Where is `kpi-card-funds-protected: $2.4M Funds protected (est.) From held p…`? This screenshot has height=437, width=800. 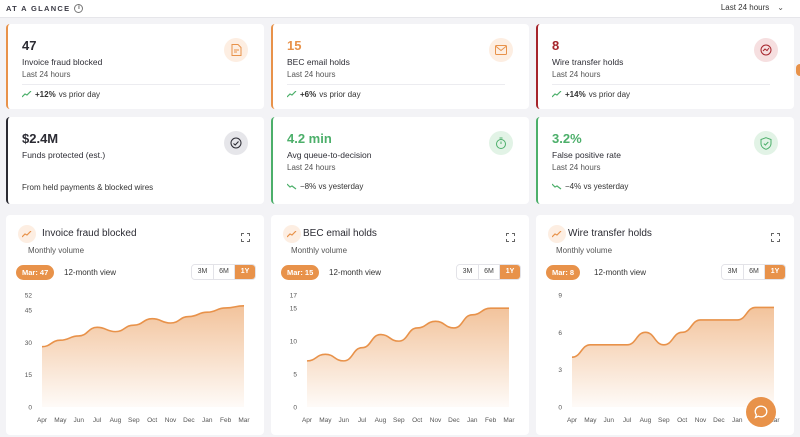
kpi-card-funds-protected: $2.4M Funds protected (est.) From held p… is located at coordinates (135, 160).